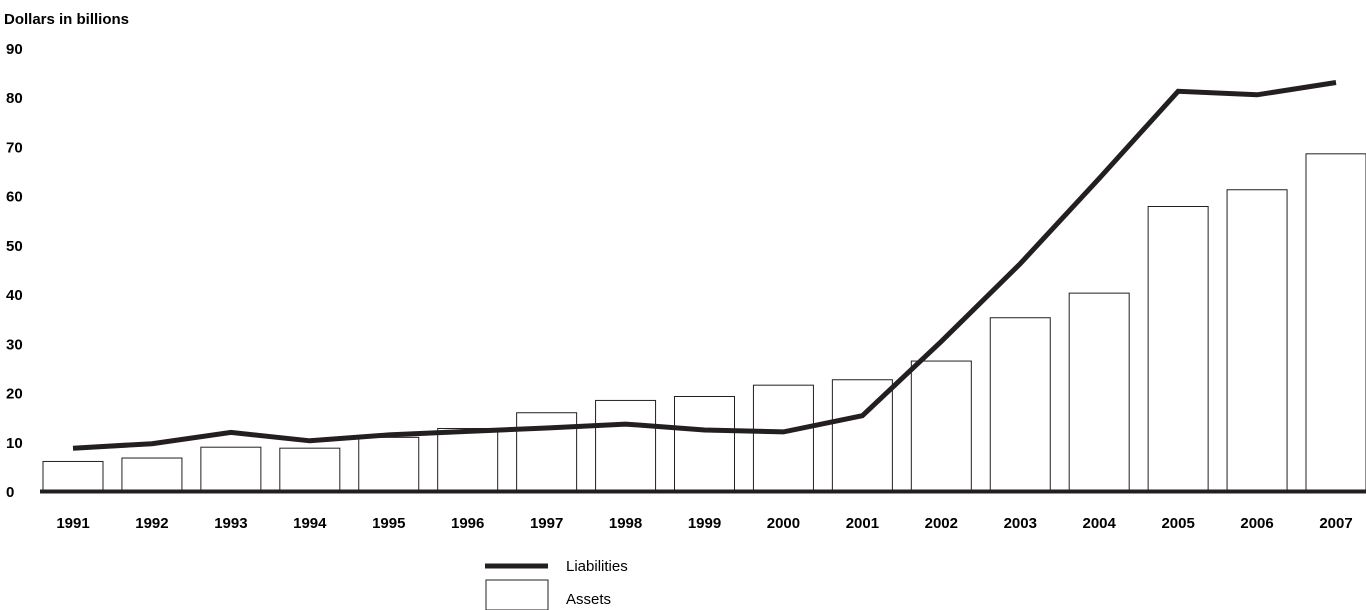  I want to click on x-tick-label: 2007, so click(1335, 523).